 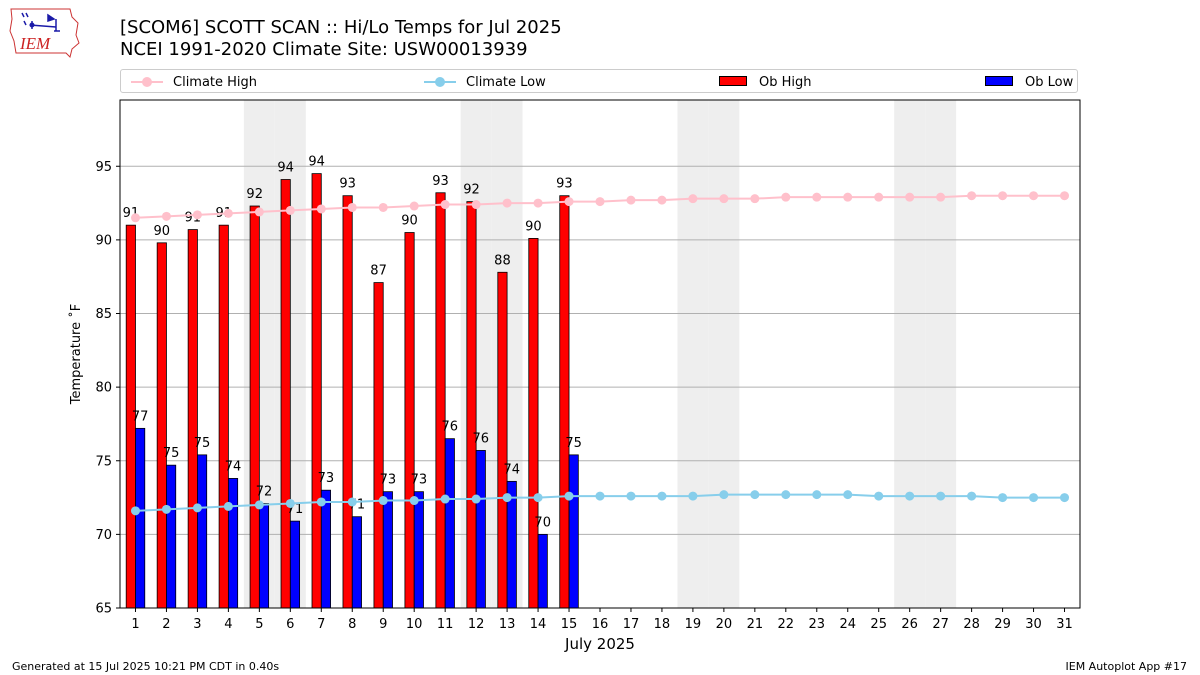 What do you see at coordinates (103, 240) in the screenshot?
I see `y-tick-label: 90` at bounding box center [103, 240].